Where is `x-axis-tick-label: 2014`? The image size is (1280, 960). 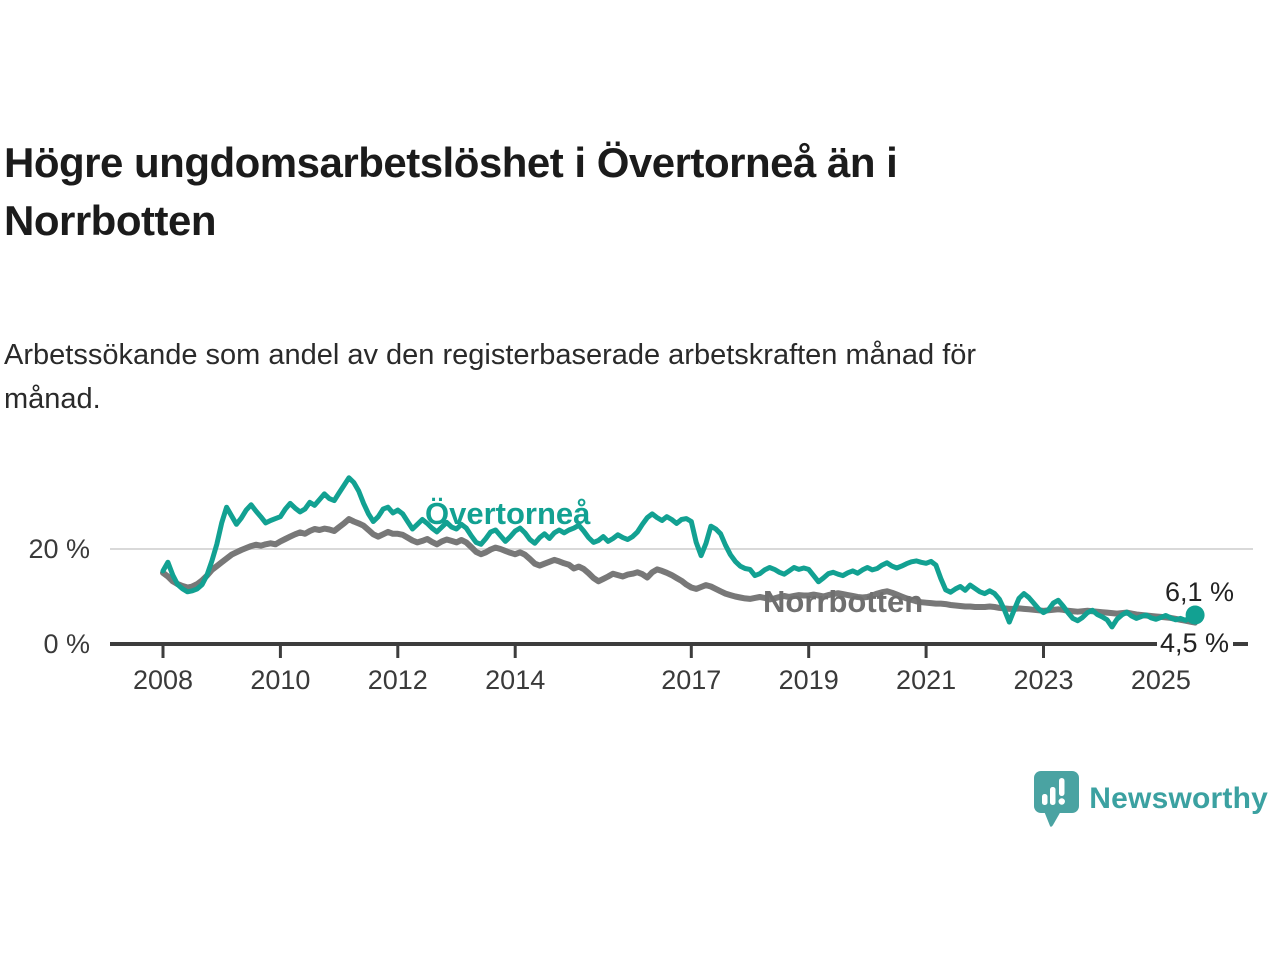
x-axis-tick-label: 2014 is located at coordinates (515, 680).